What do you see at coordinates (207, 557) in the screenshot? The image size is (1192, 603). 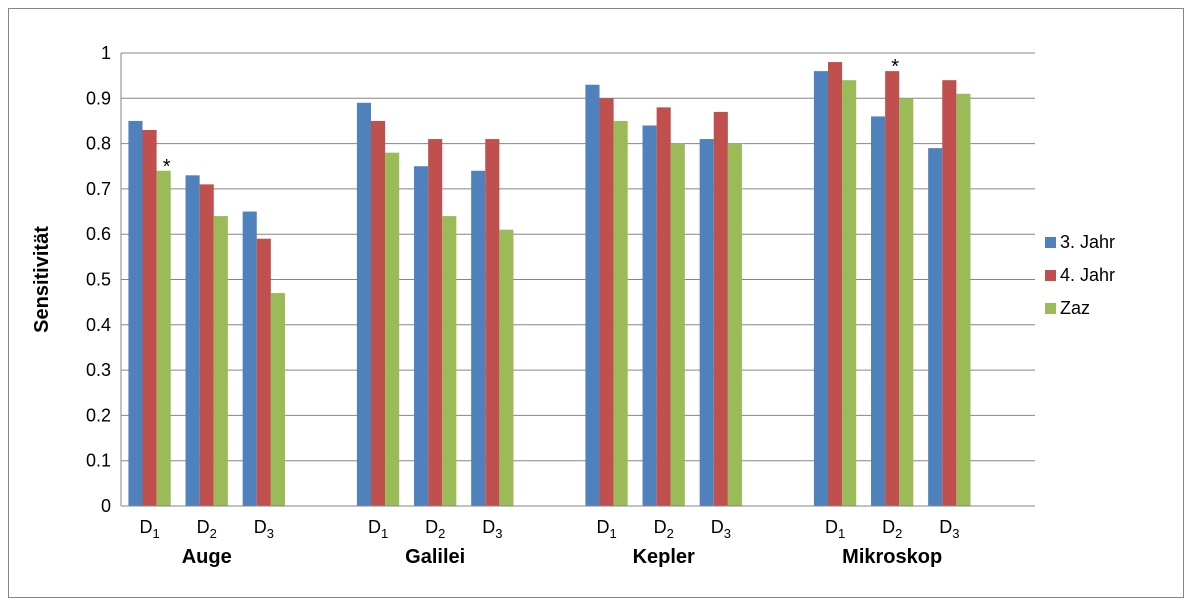 I see `group-label: Auge` at bounding box center [207, 557].